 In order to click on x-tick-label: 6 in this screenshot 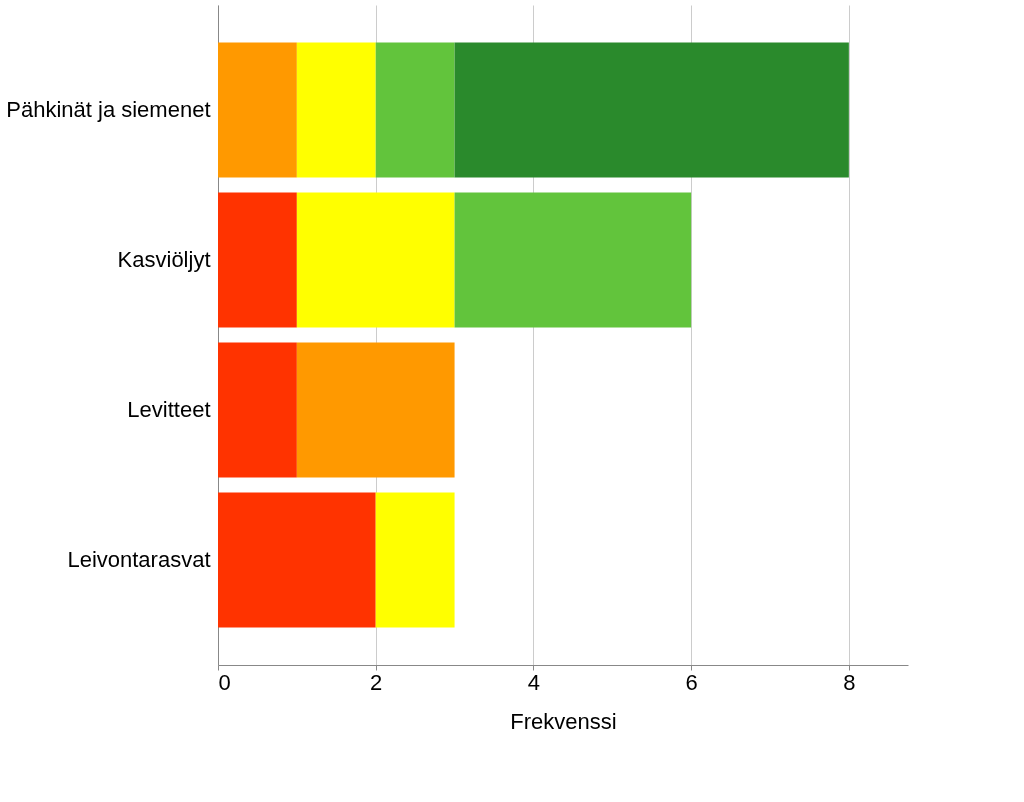, I will do `click(691, 682)`.